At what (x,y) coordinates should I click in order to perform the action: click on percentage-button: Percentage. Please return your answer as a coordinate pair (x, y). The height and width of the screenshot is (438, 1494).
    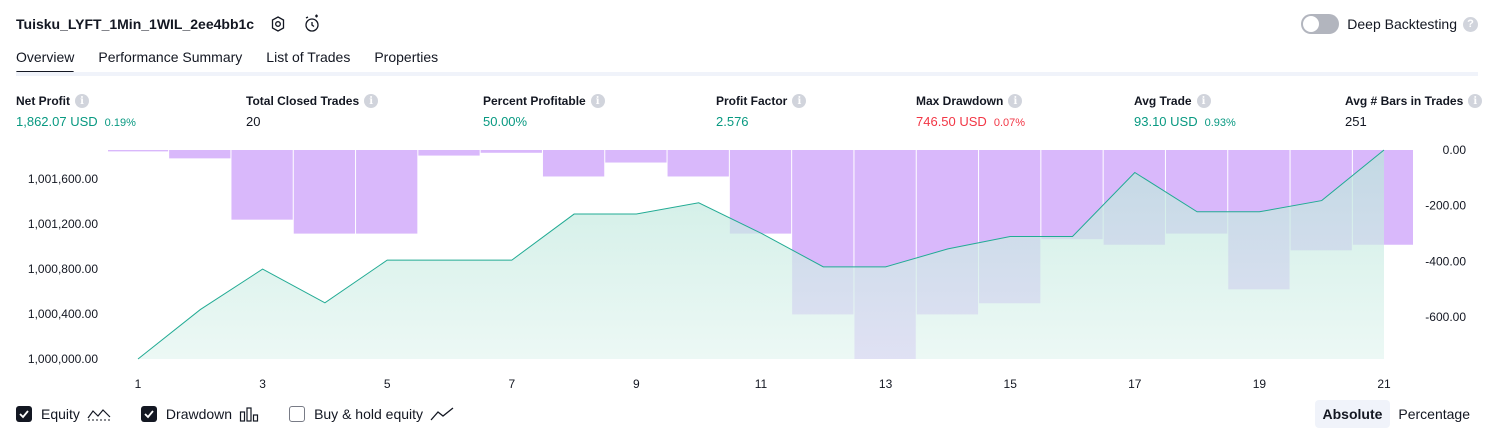
    Looking at the image, I should click on (1434, 414).